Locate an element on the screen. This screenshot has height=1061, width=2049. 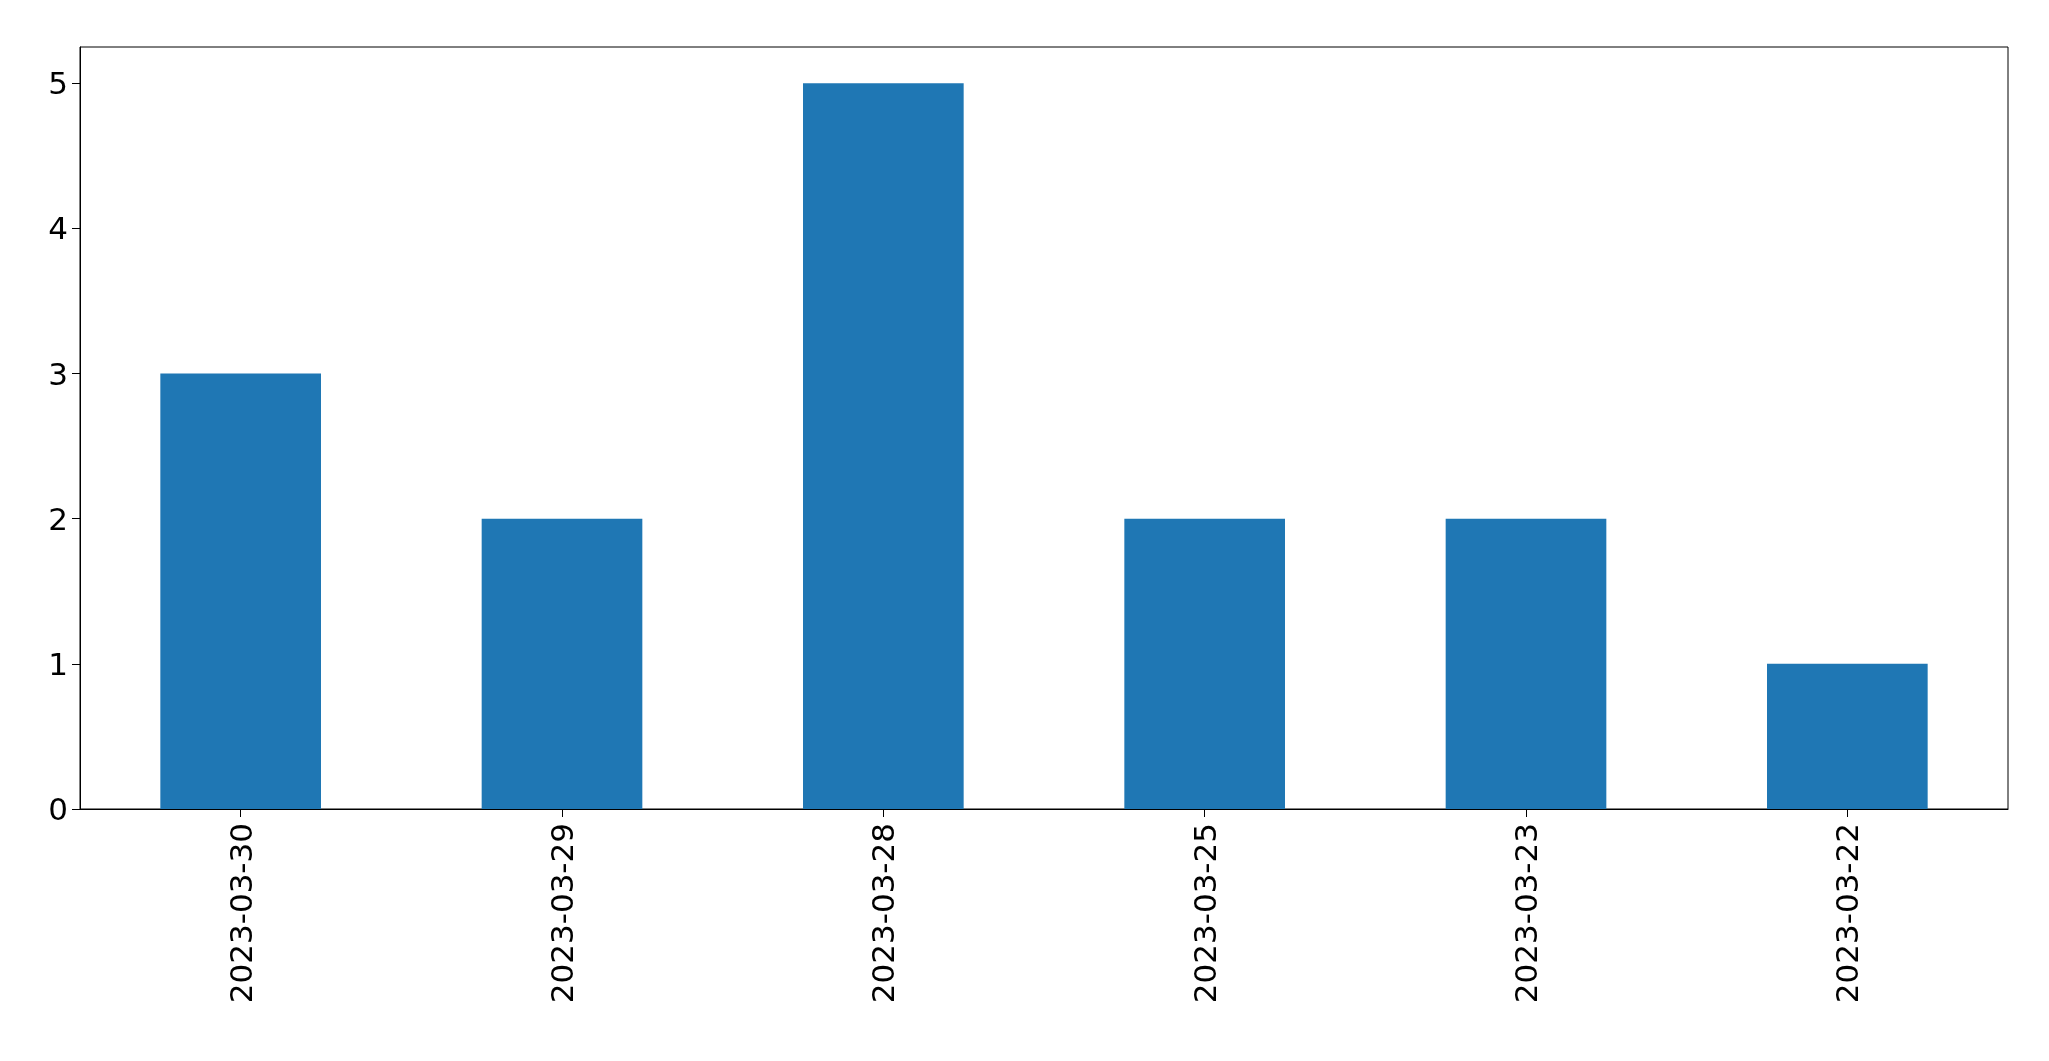
x-tick-label: 2023-03-25 is located at coordinates (1204, 913).